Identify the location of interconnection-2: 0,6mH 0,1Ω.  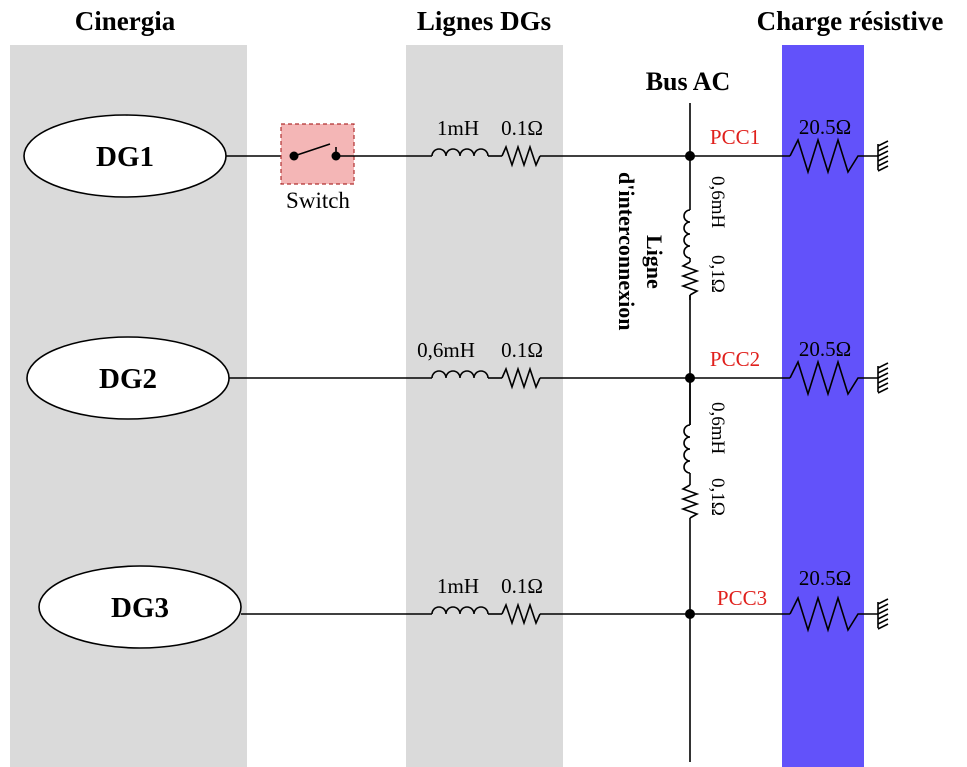
(704, 451).